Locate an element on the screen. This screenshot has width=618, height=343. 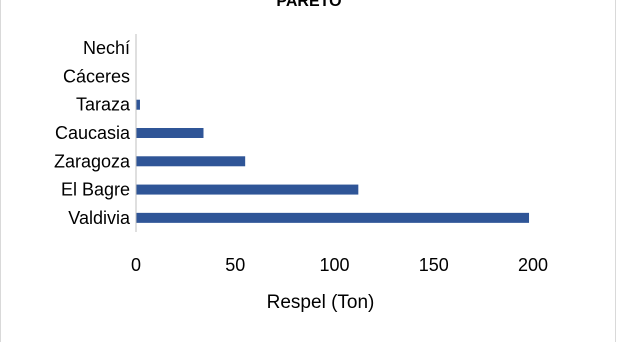
x-tick-label: 50 is located at coordinates (235, 265).